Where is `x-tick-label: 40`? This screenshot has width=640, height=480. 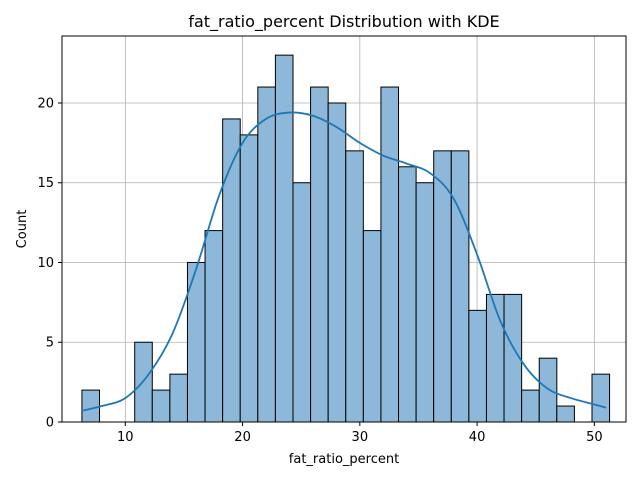
x-tick-label: 40 is located at coordinates (477, 437).